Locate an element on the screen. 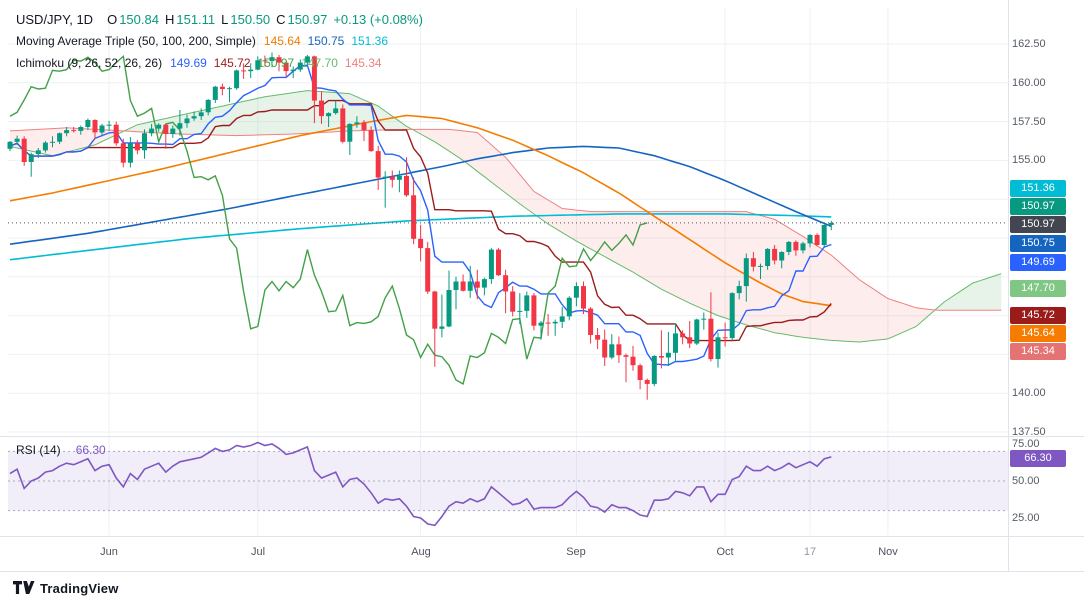 Image resolution: width=1084 pixels, height=608 pixels. rsi-value: 66.30 is located at coordinates (90, 450).